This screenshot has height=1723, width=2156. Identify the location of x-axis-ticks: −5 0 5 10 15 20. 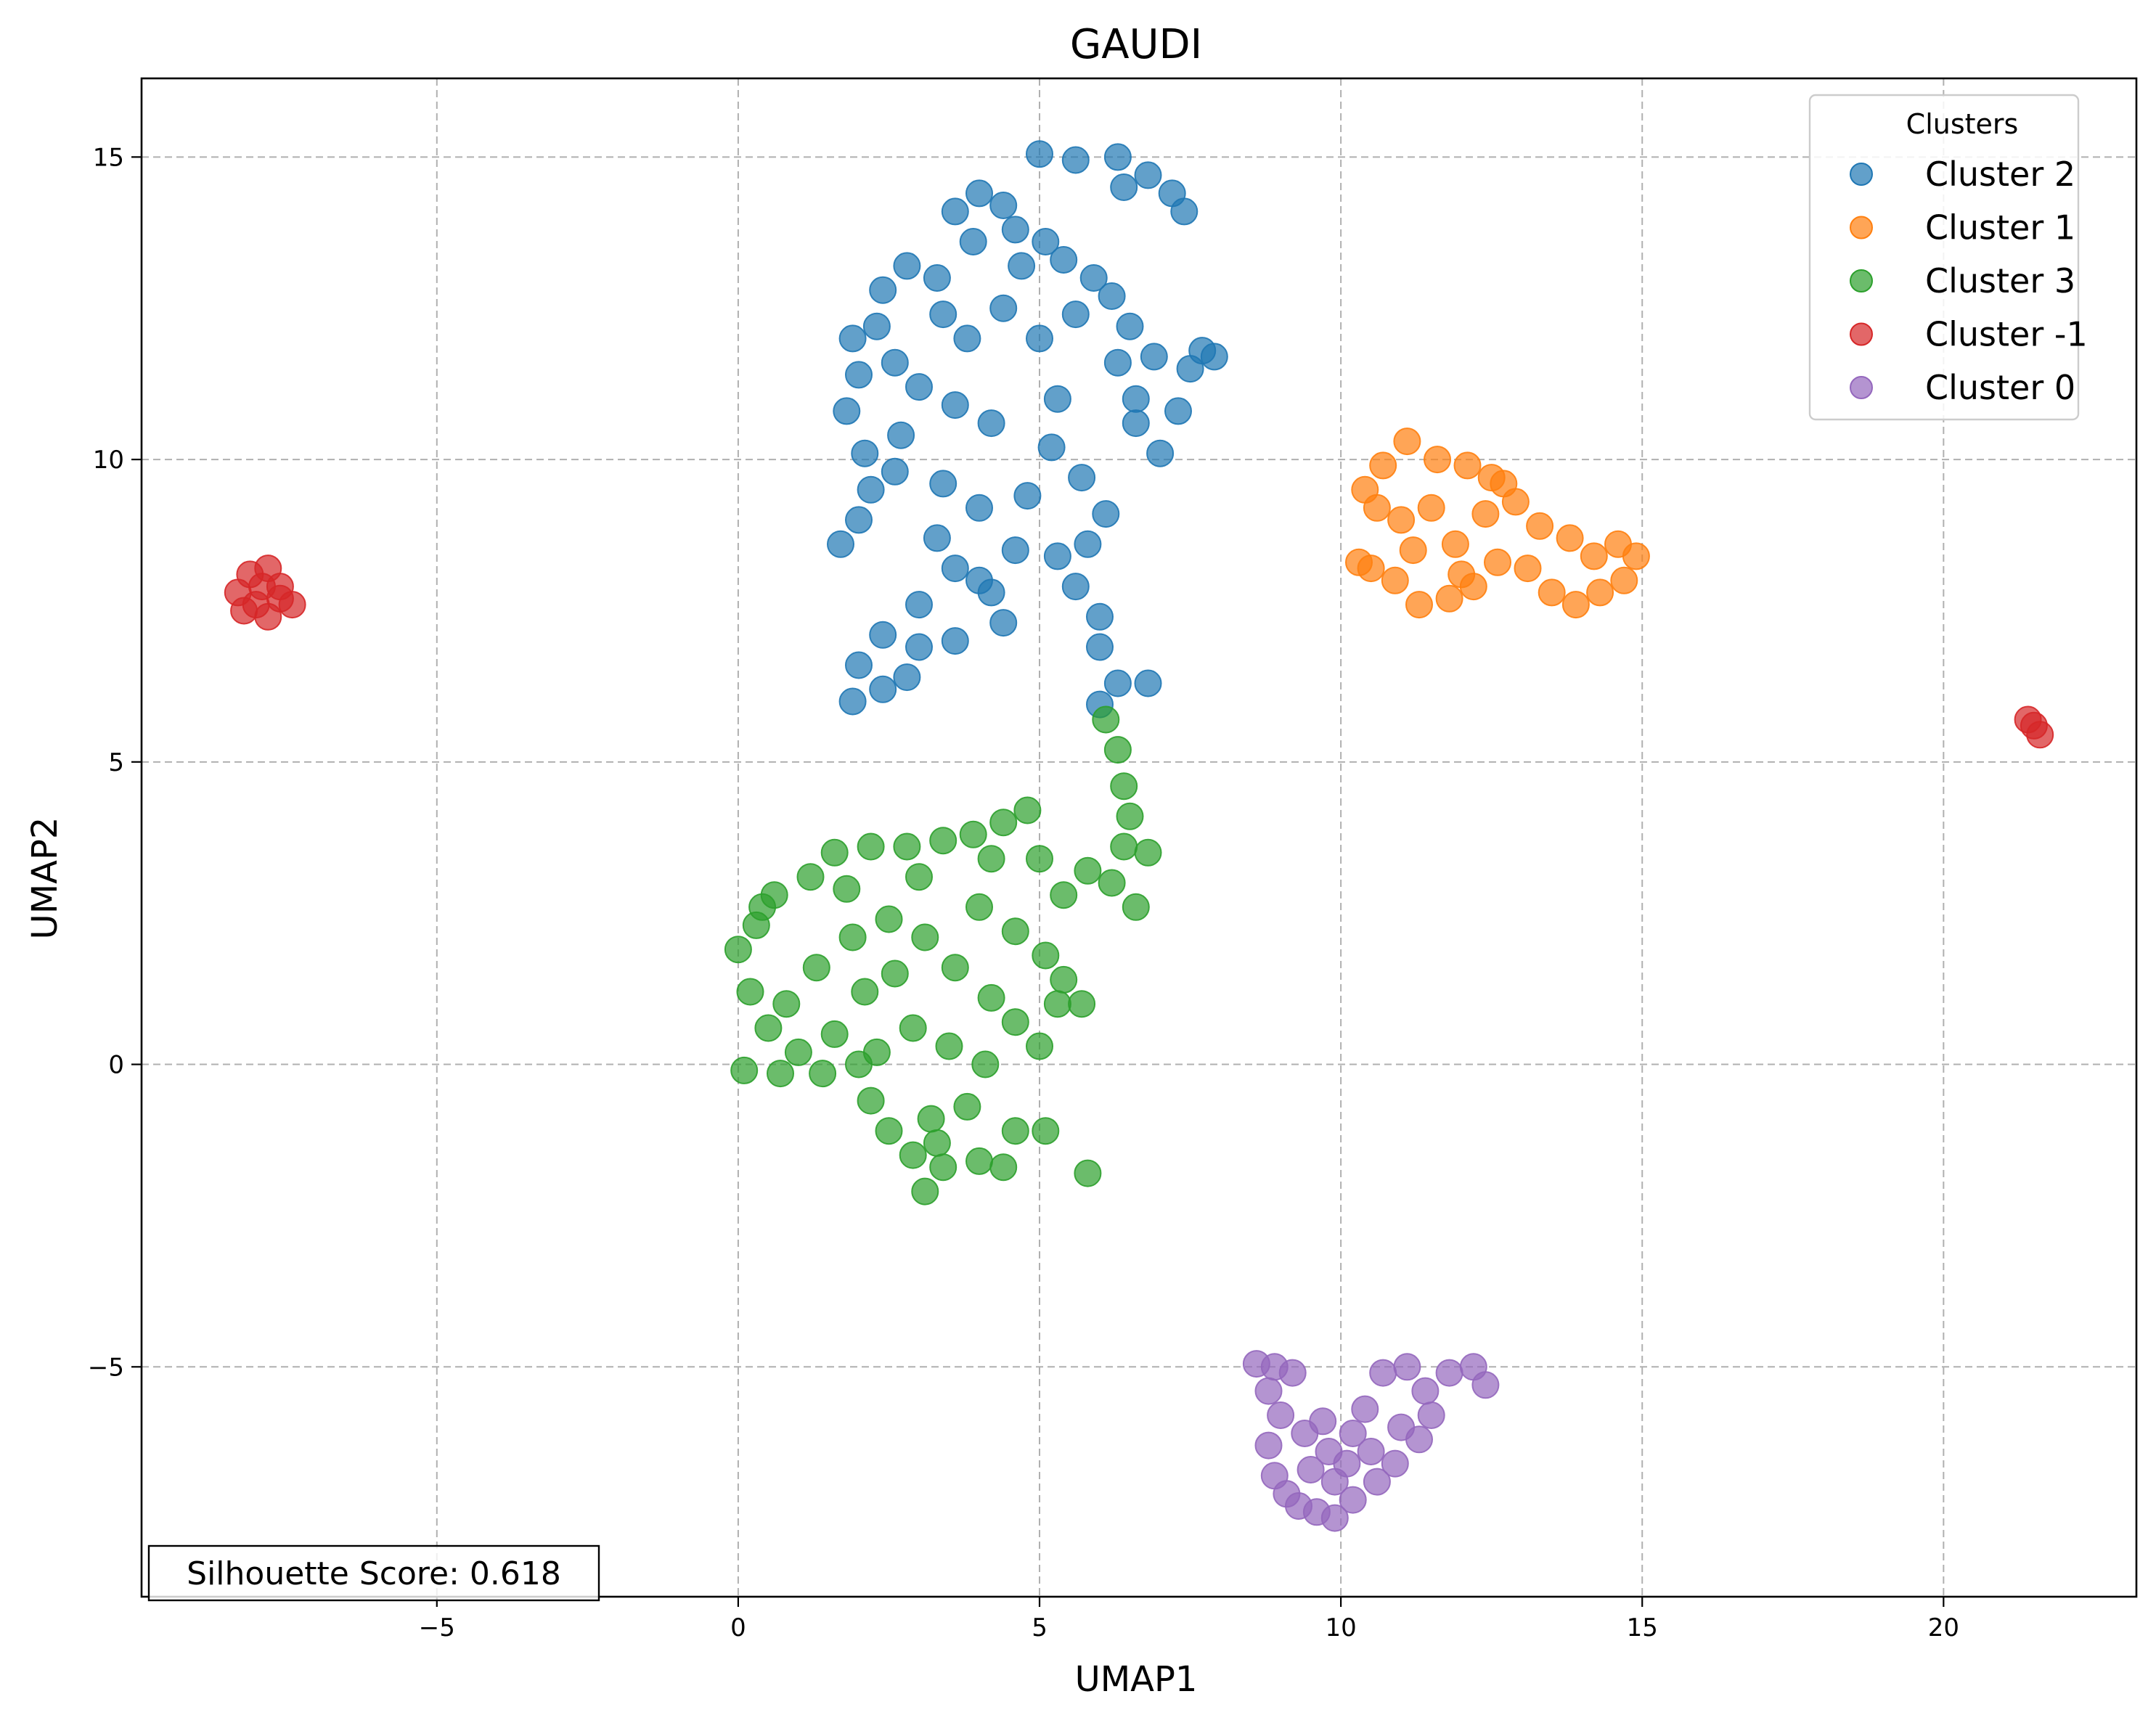
(1189, 1619).